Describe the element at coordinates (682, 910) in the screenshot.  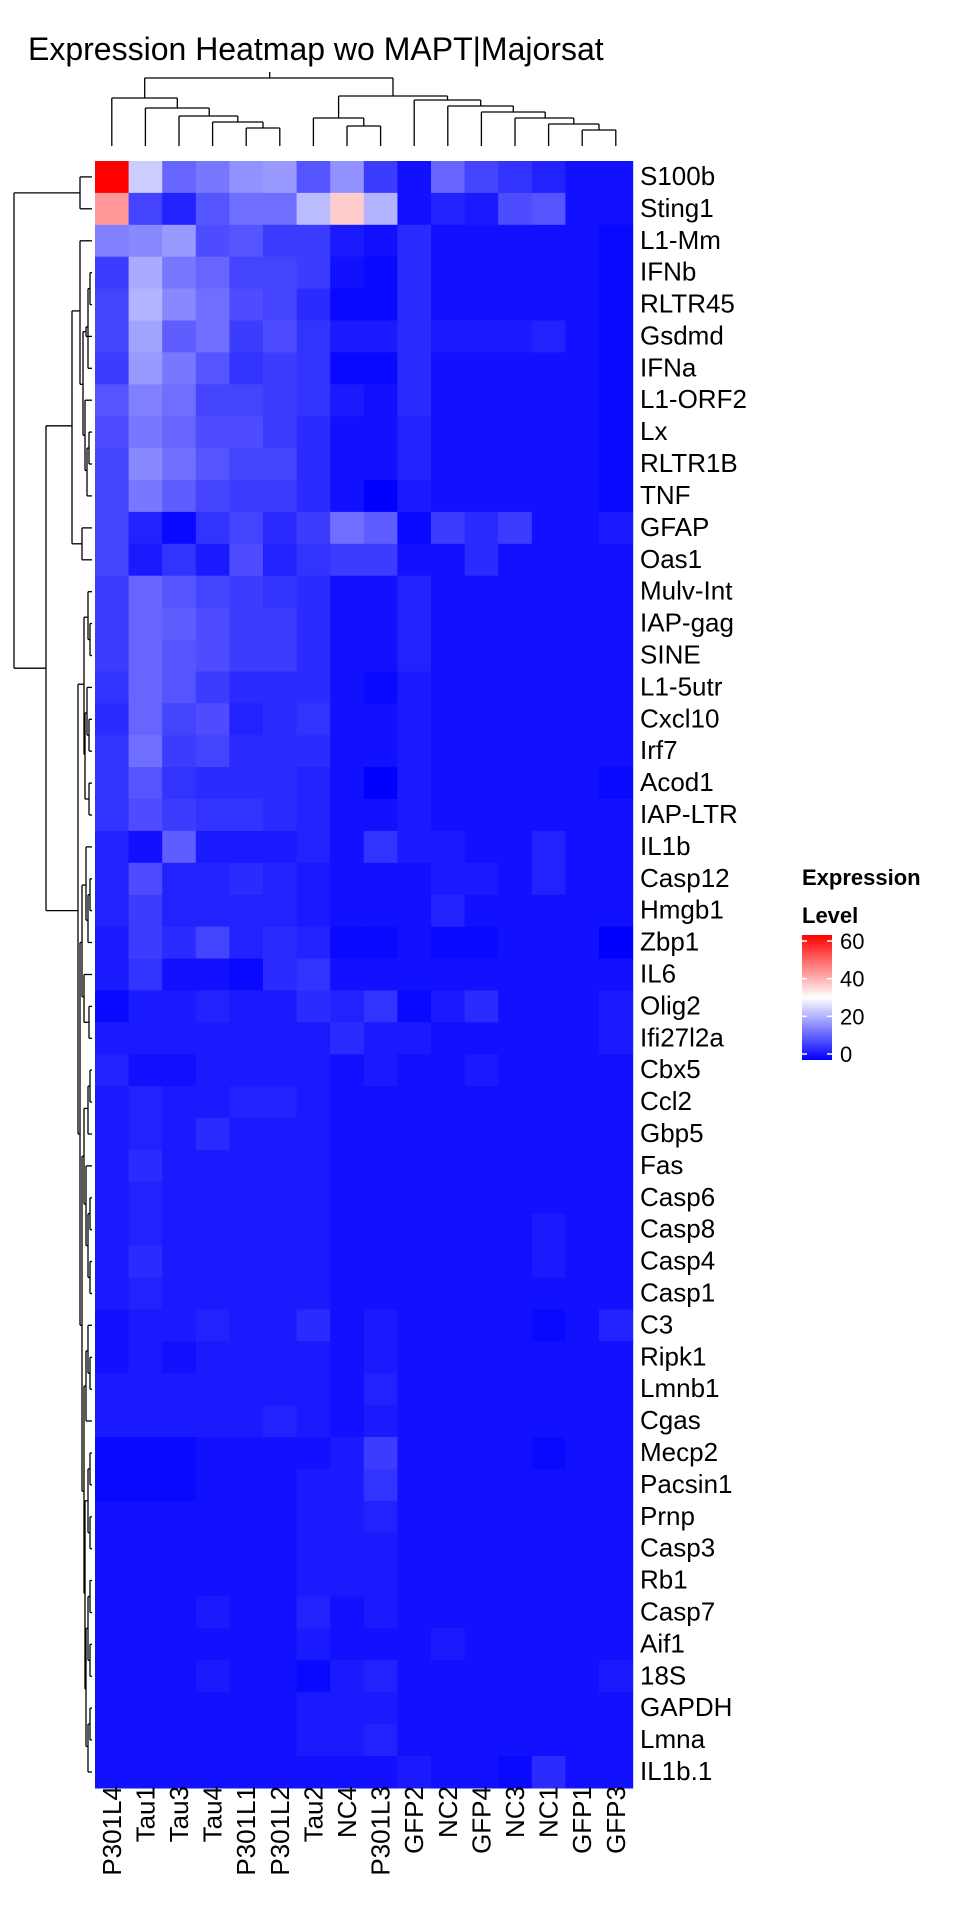
I see `row-label: Hmgb1` at that location.